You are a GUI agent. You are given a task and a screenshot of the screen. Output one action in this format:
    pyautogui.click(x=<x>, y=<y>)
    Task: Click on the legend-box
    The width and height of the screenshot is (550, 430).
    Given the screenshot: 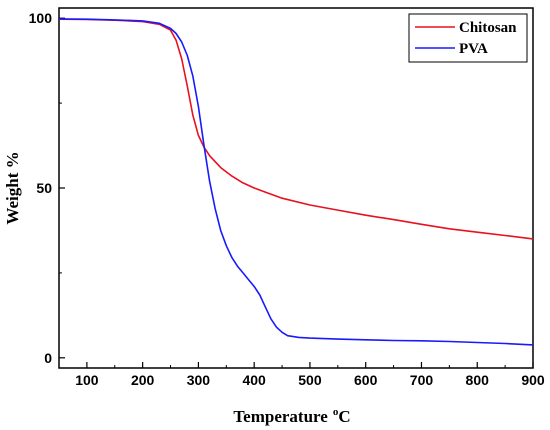 What is the action you would take?
    pyautogui.click(x=468, y=38)
    